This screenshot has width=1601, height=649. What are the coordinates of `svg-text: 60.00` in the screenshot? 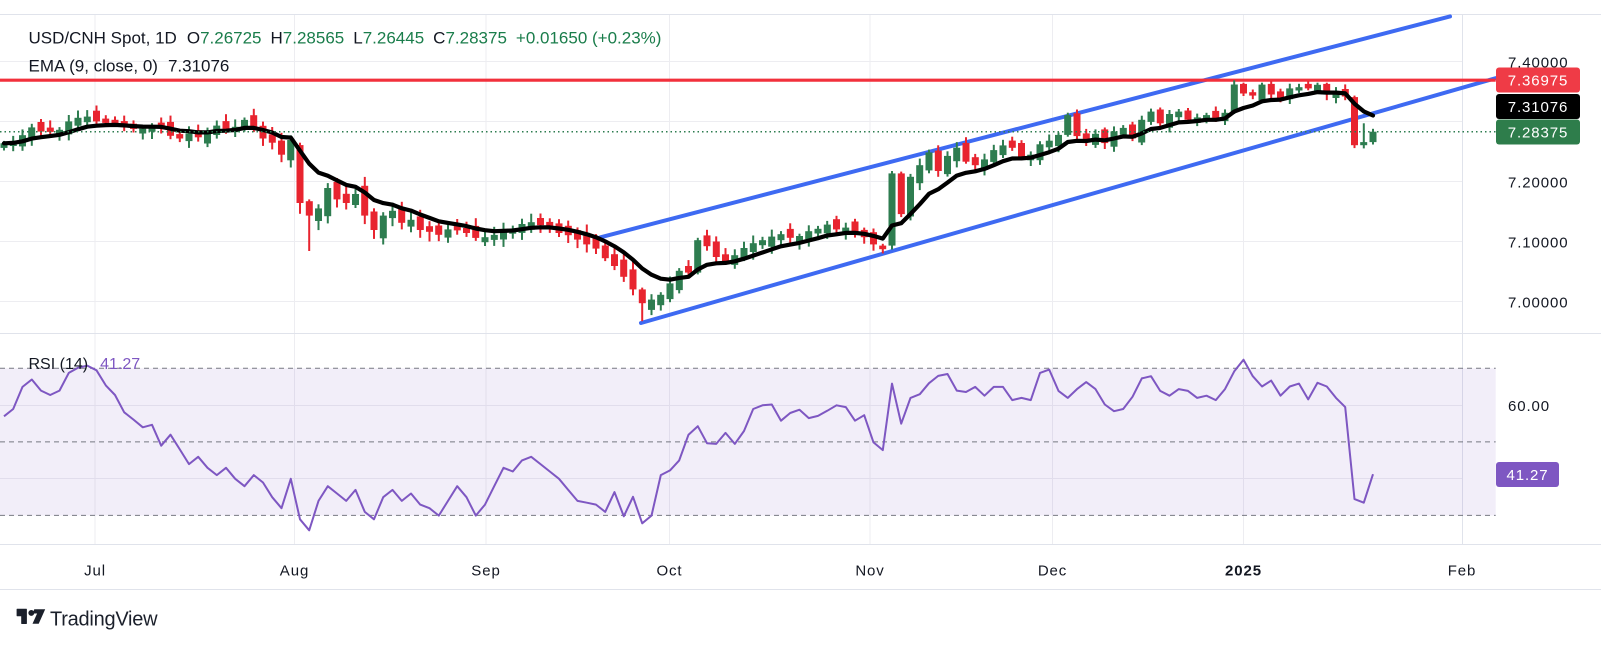 It's located at (1529, 406).